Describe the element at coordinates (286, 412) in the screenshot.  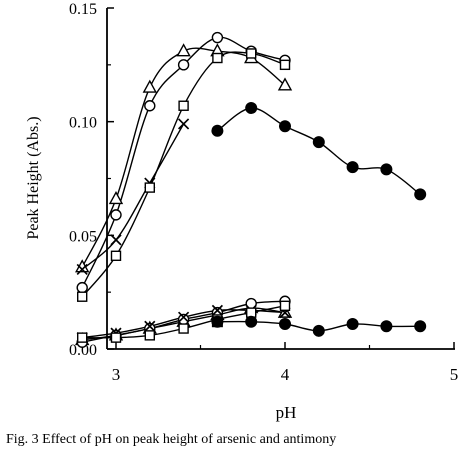
I see `x-axis-label: pH` at that location.